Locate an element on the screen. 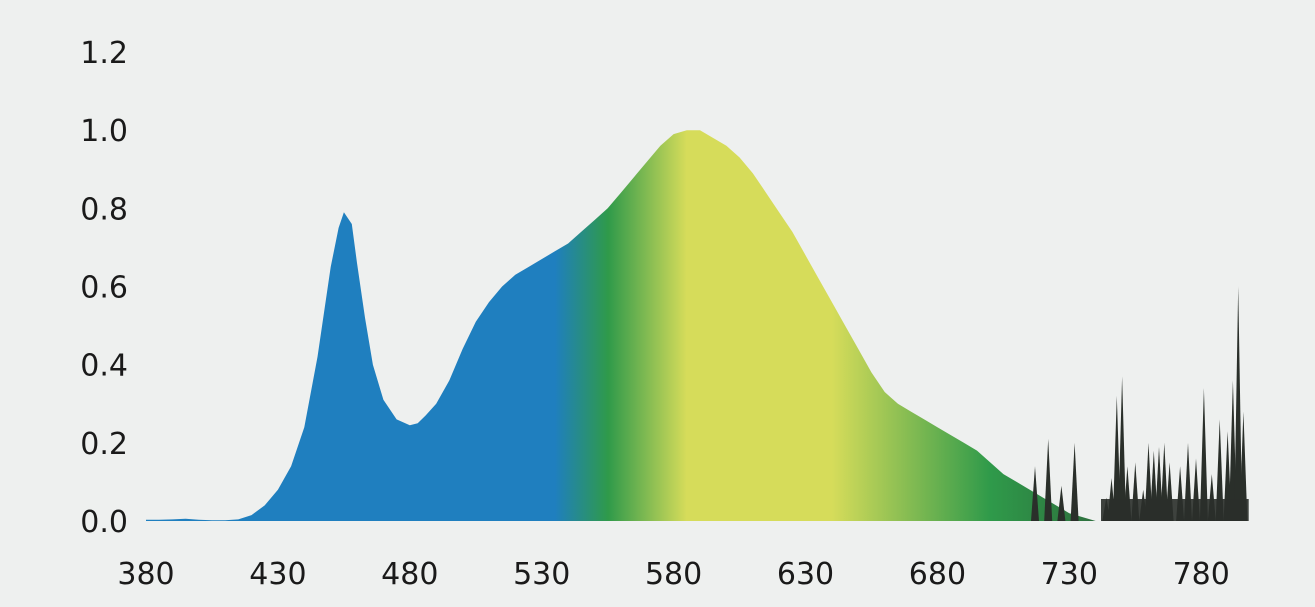  y-axis-tick-labels: 0.0 0.2 0.4 0.6 0.8 1.0 1.2 is located at coordinates (104, 288).